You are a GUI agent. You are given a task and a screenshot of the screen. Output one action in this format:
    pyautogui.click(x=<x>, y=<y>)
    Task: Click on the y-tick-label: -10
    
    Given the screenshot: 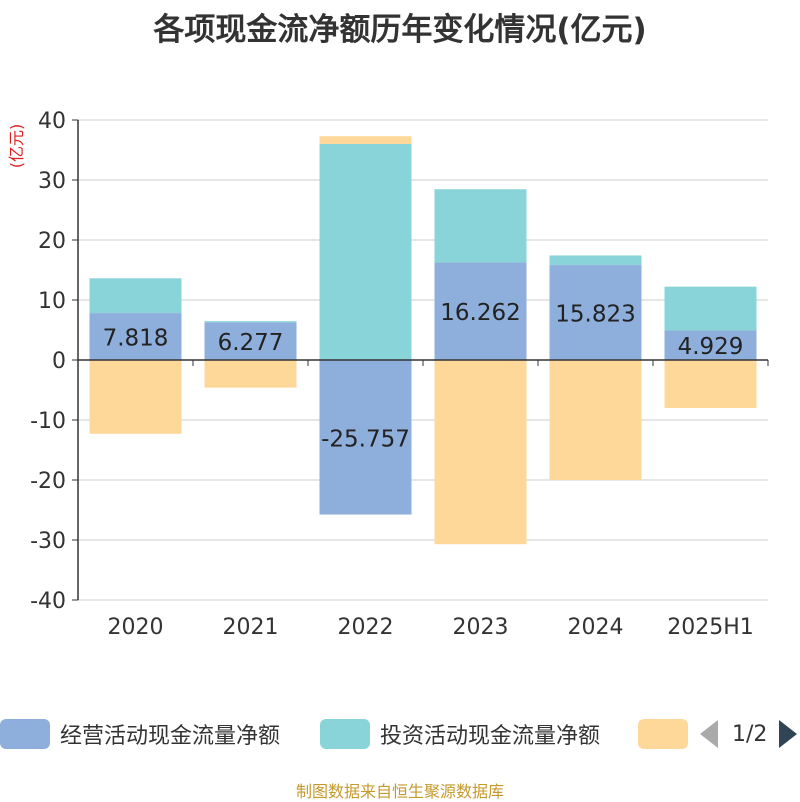 What is the action you would take?
    pyautogui.click(x=48, y=421)
    